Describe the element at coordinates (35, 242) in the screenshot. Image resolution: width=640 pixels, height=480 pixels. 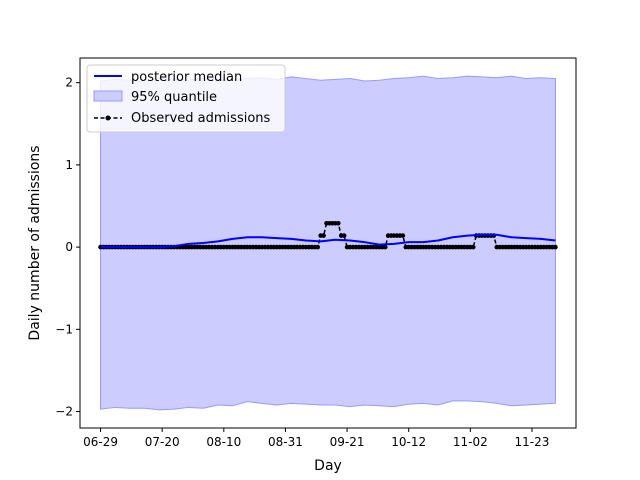
I see `y-axis-title: Daily number of admissions` at that location.